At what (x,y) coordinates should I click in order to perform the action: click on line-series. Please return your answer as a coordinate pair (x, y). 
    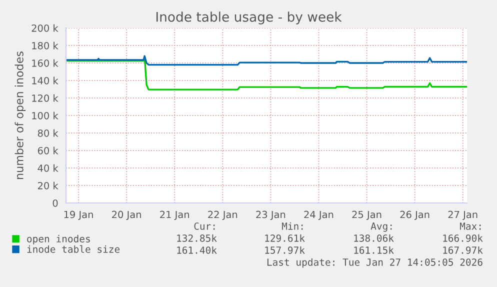
    Looking at the image, I should click on (266, 60).